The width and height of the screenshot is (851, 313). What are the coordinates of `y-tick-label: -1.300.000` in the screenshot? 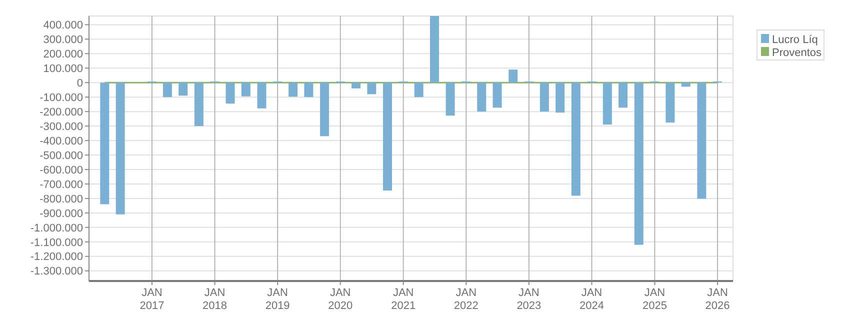 It's located at (56, 272).